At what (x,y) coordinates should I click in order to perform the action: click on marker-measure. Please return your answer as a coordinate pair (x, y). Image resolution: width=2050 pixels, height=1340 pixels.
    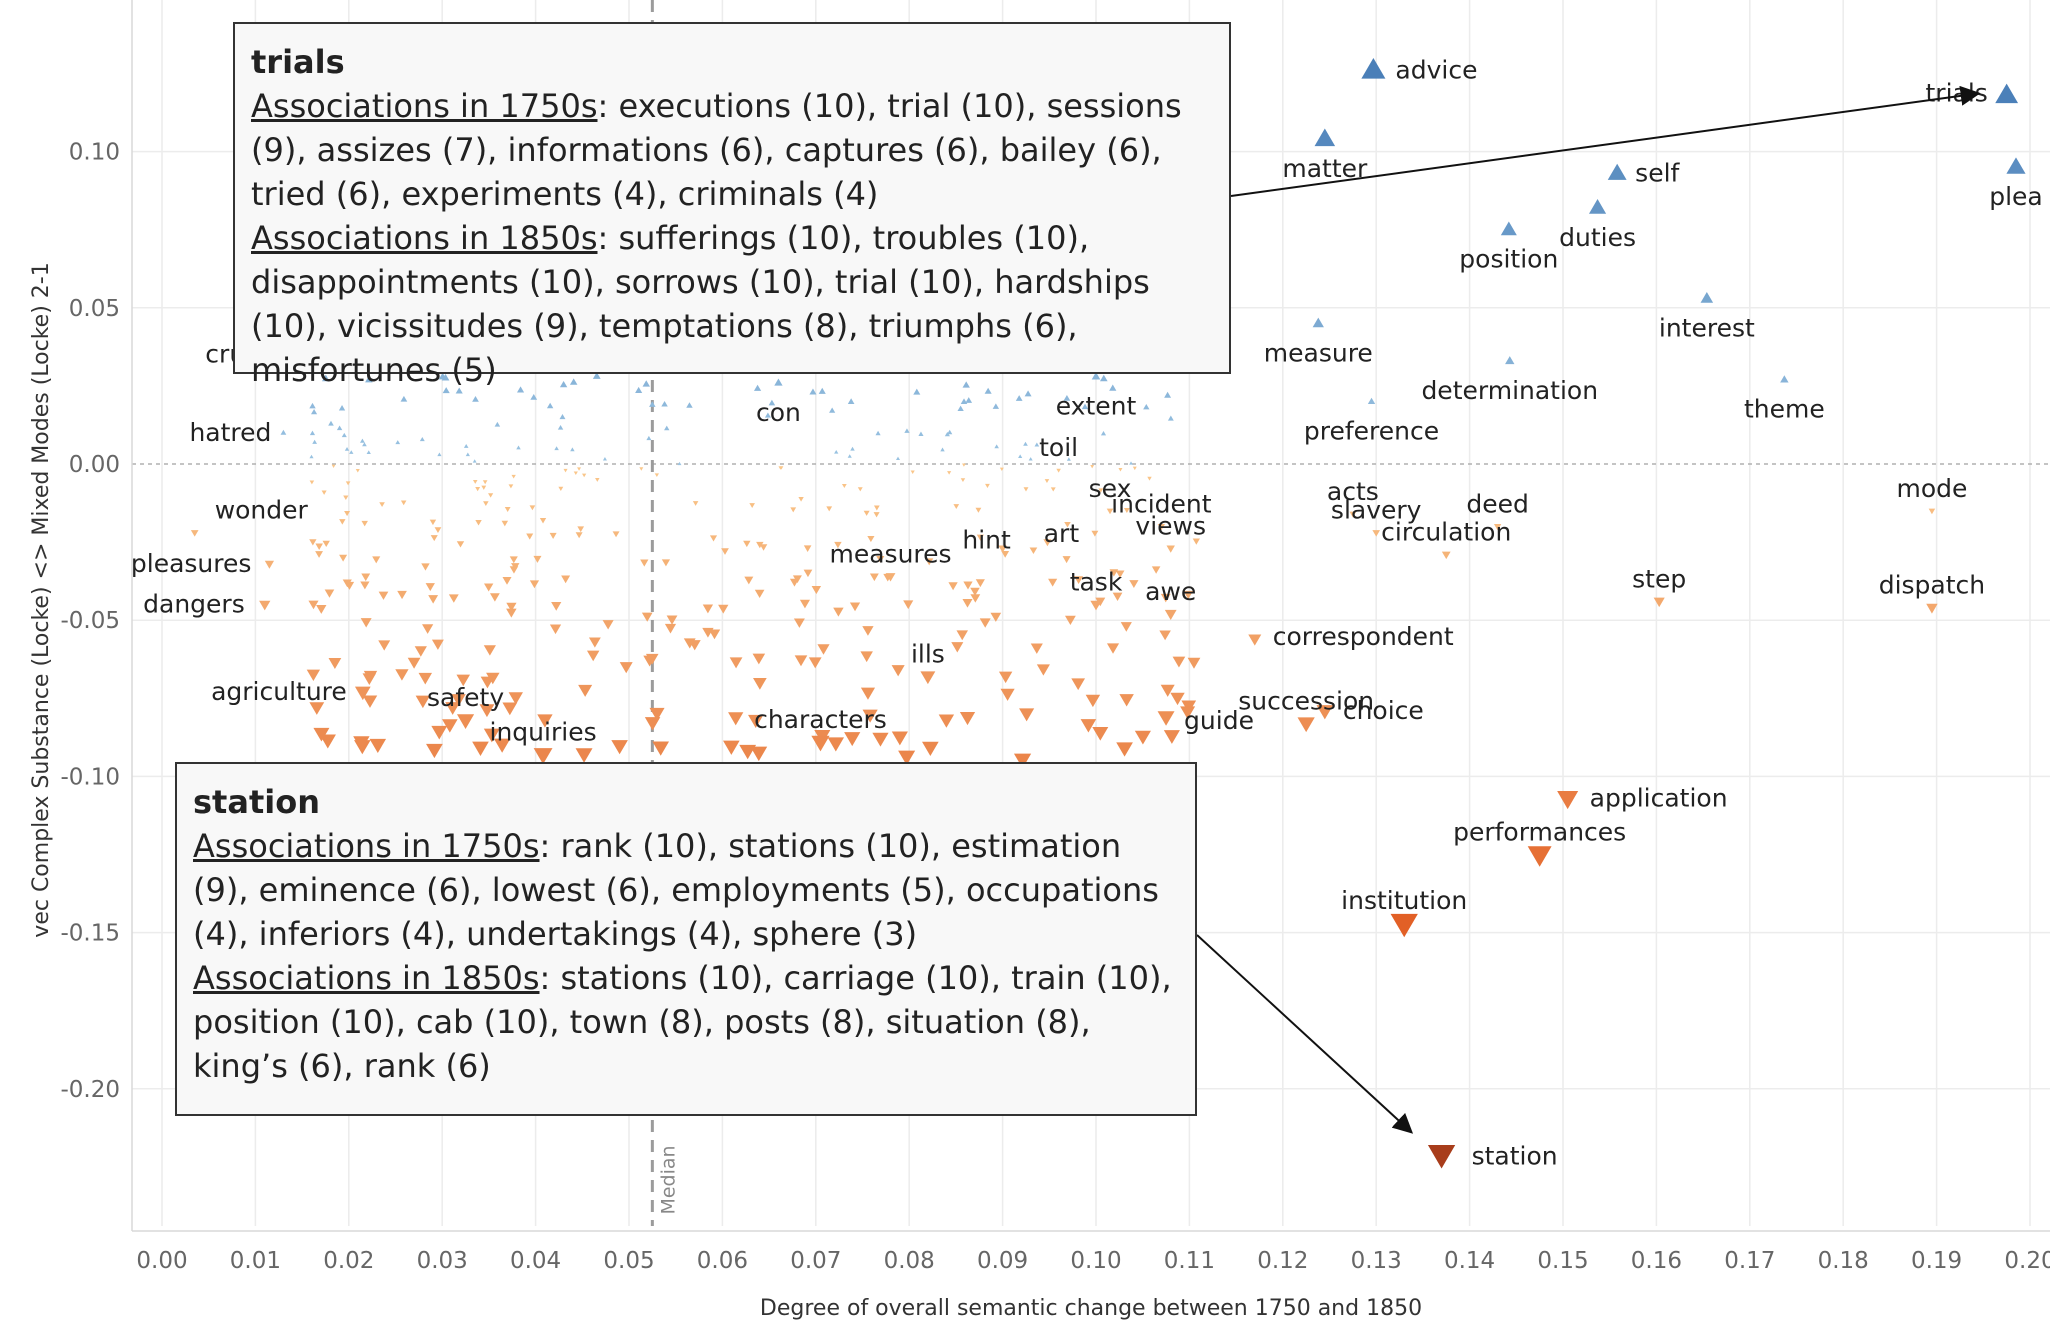
    Looking at the image, I should click on (1318, 322).